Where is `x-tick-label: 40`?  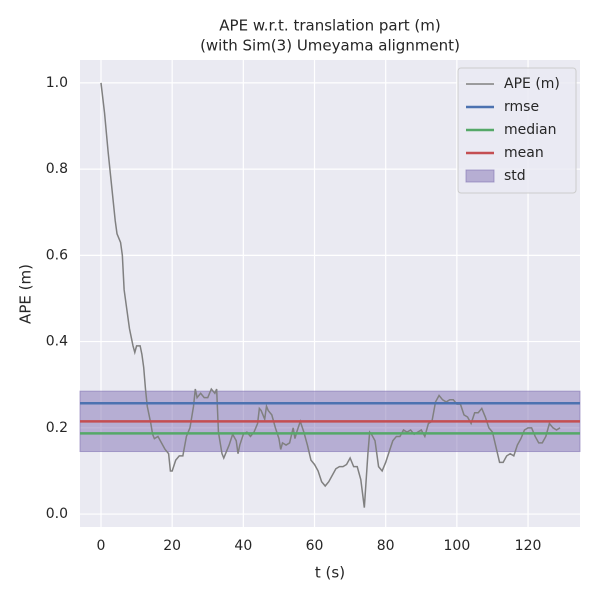 x-tick-label: 40 is located at coordinates (243, 546).